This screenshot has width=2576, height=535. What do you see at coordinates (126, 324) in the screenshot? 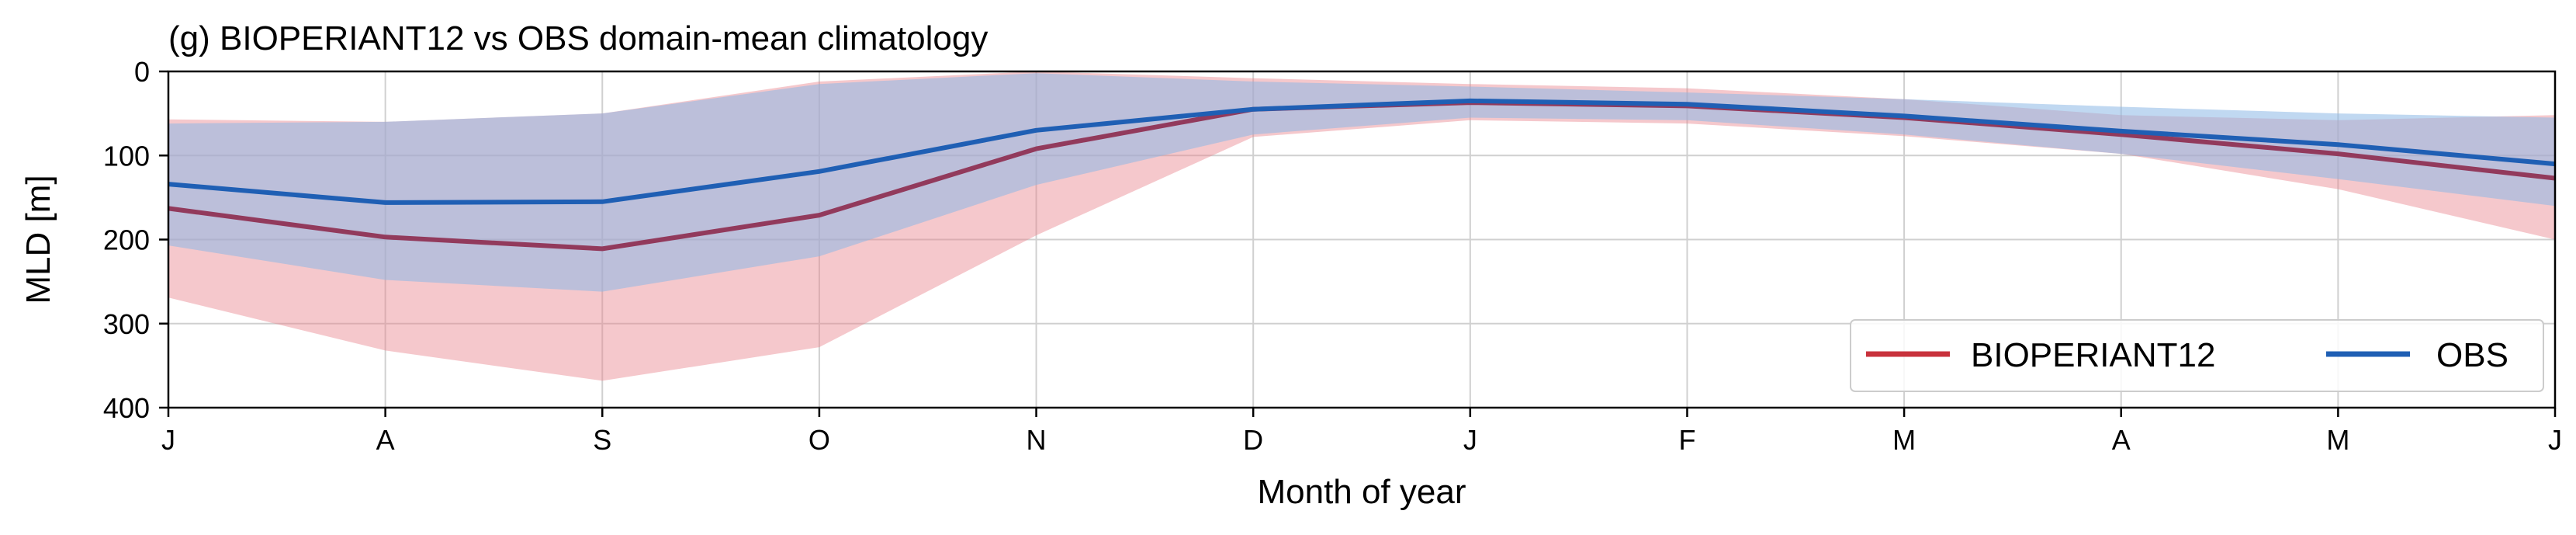
I see `y-tick-label: 300` at bounding box center [126, 324].